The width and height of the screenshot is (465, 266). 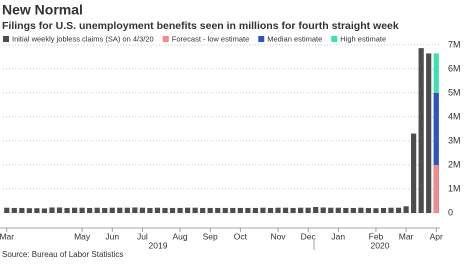 What do you see at coordinates (112, 236) in the screenshot?
I see `x-tick-label: Jun` at bounding box center [112, 236].